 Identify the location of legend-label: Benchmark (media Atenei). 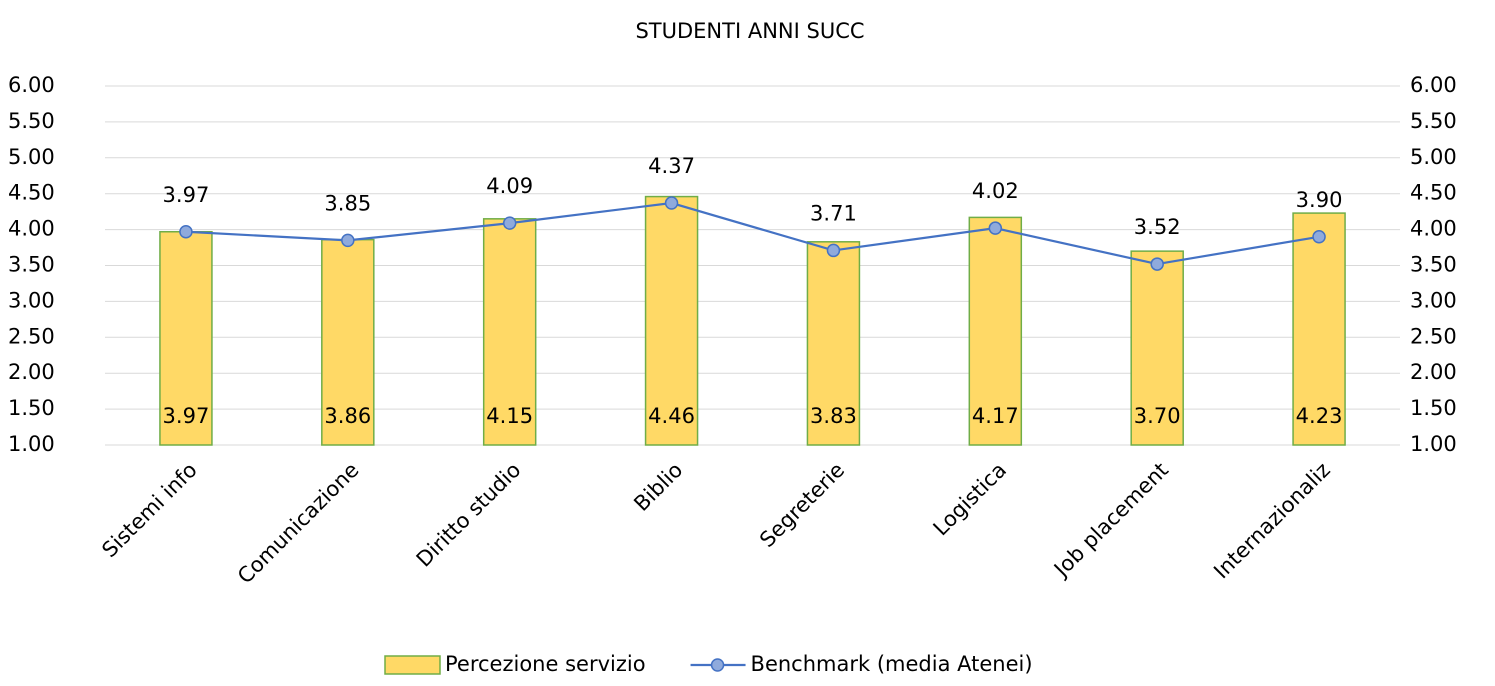
(892, 664).